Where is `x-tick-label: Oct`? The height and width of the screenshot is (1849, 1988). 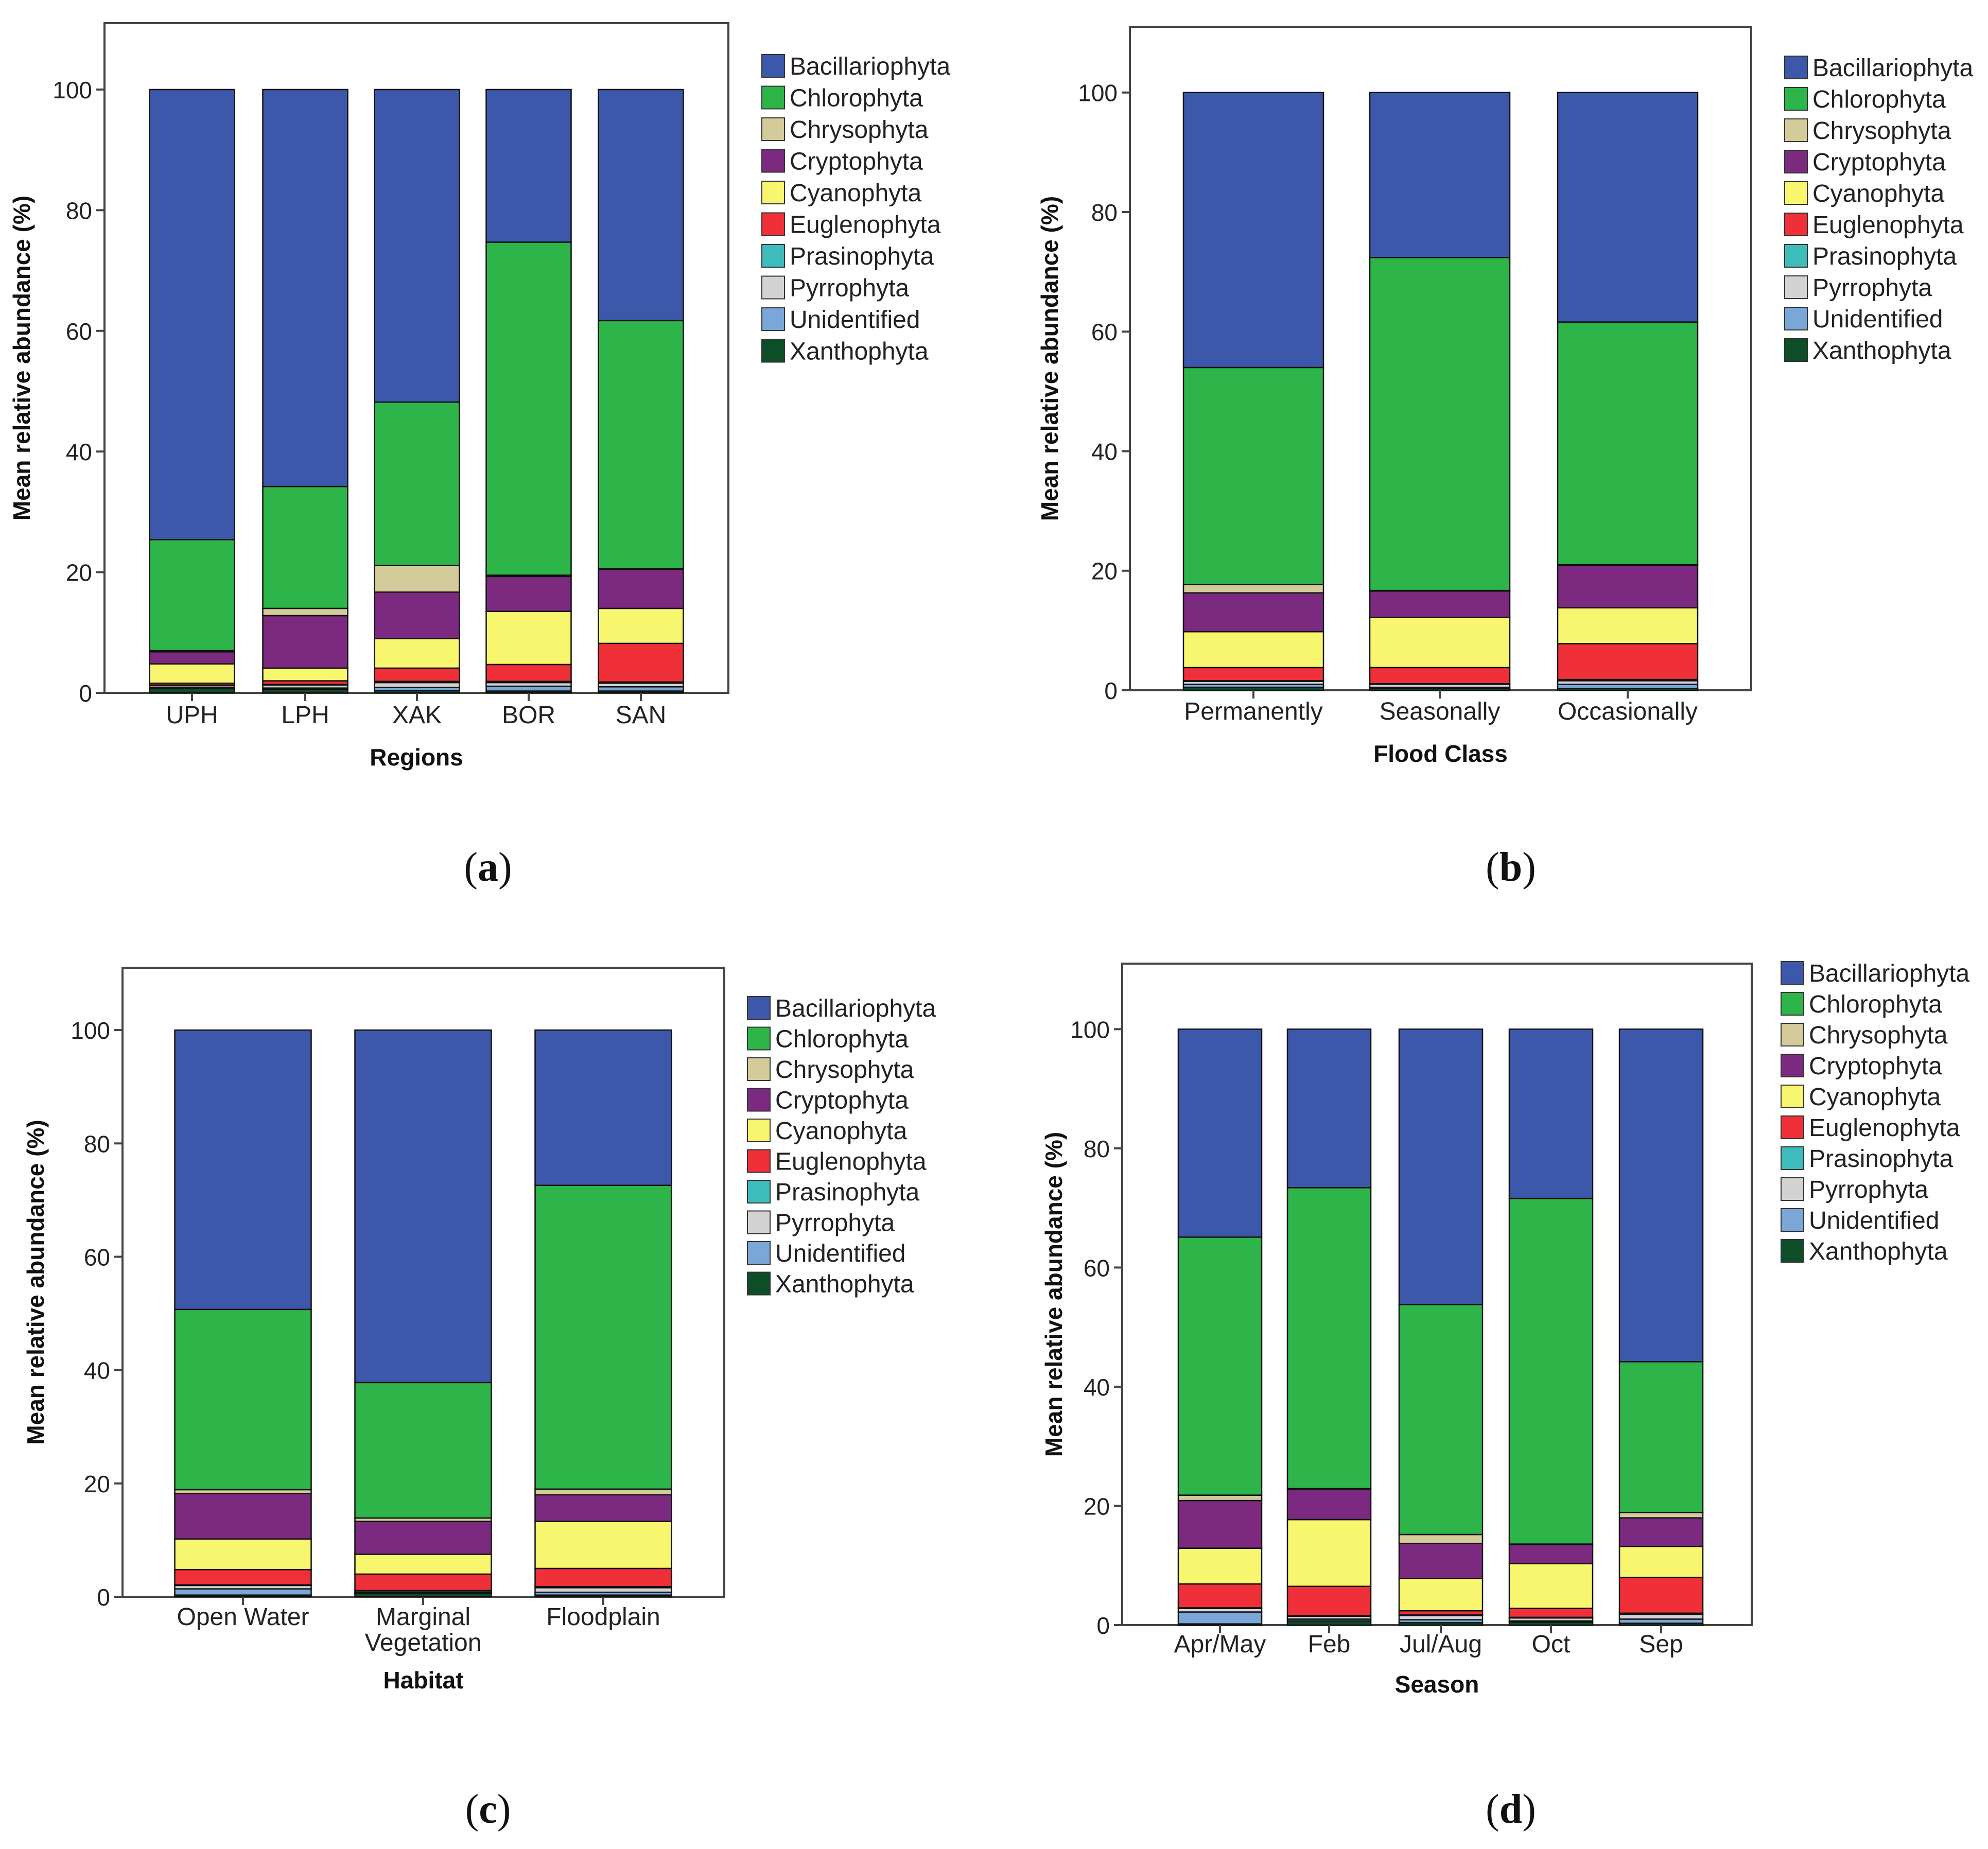 x-tick-label: Oct is located at coordinates (1551, 1644).